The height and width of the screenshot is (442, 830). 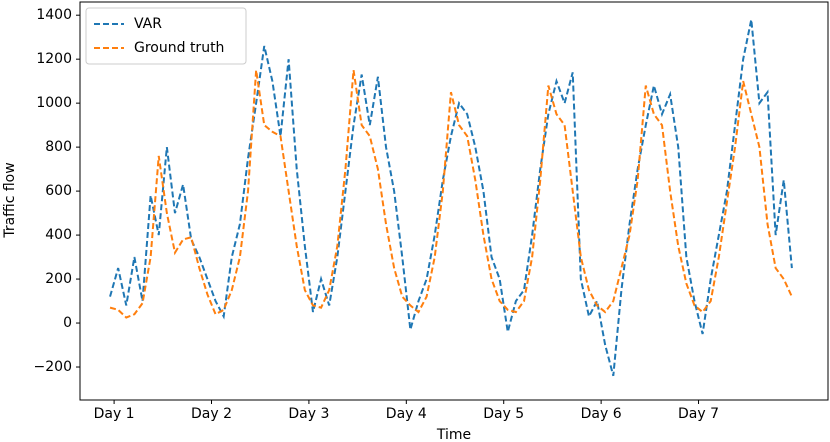 What do you see at coordinates (453, 434) in the screenshot?
I see `x-axis-label: Time` at bounding box center [453, 434].